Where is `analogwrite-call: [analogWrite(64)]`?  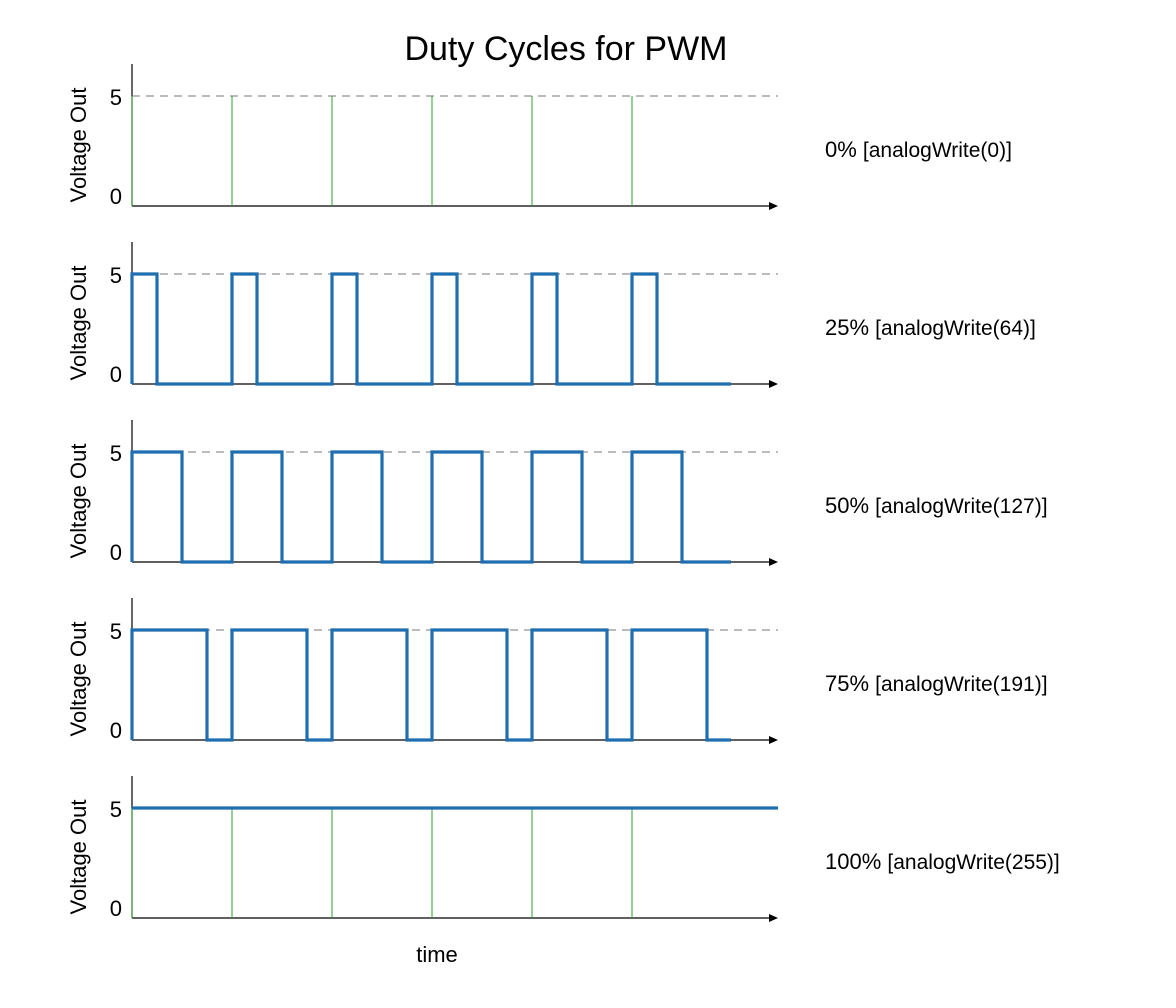
analogwrite-call: [analogWrite(64)] is located at coordinates (955, 328).